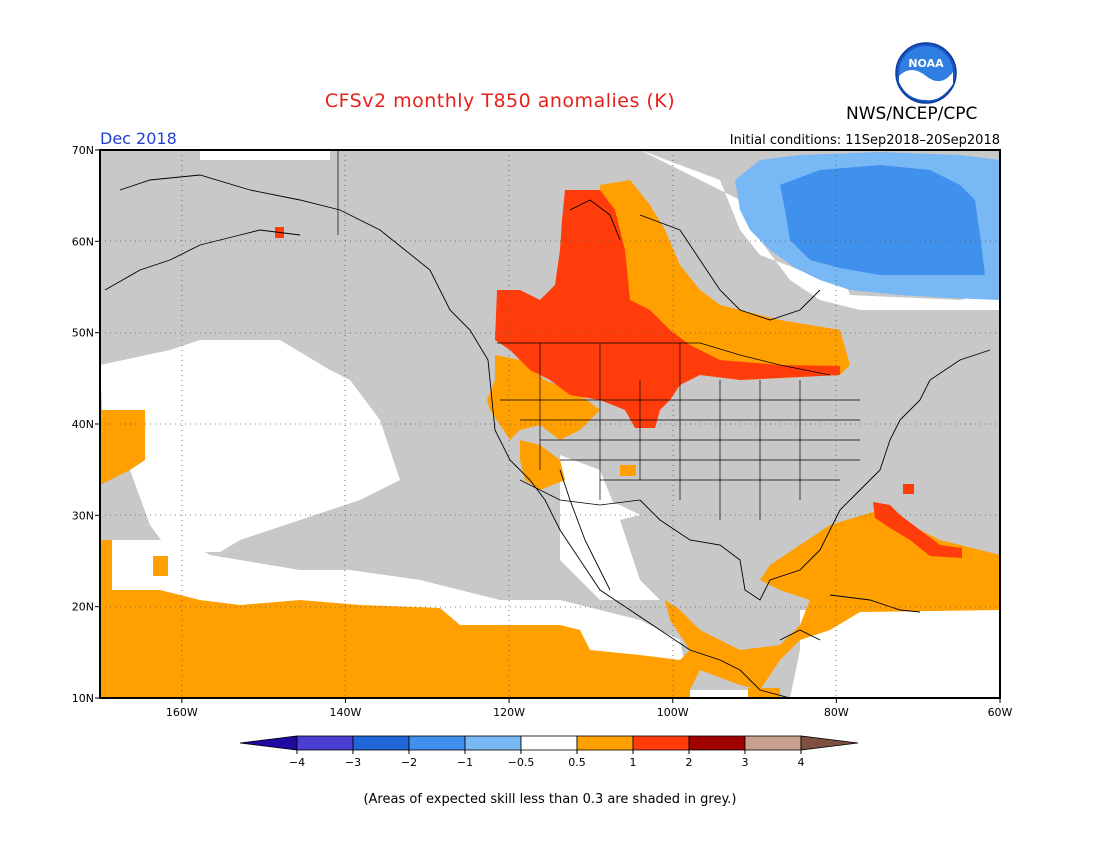 This screenshot has width=1100, height=850. I want to click on svg-text: NOAA, so click(926, 63).